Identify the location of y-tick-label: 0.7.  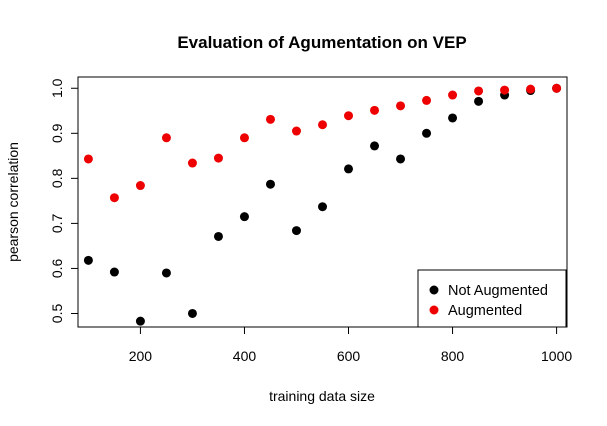
(57, 223).